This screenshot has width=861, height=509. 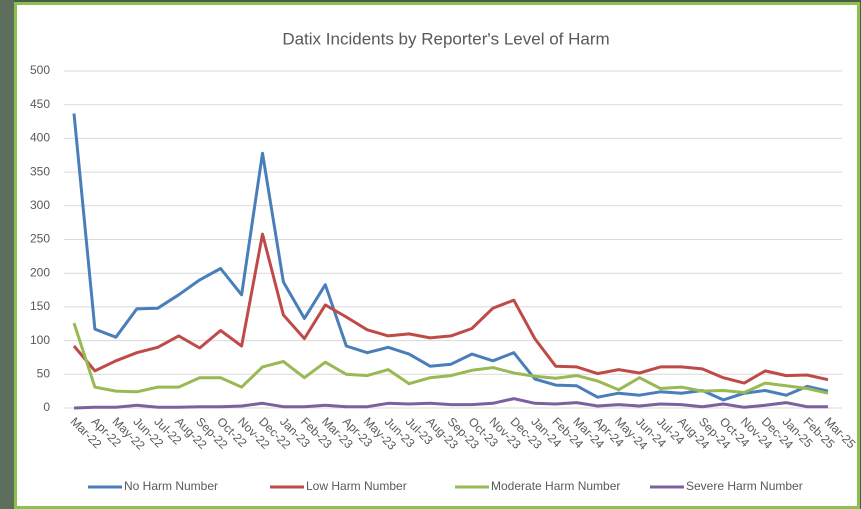 What do you see at coordinates (40, 340) in the screenshot?
I see `y-tick-label: 100` at bounding box center [40, 340].